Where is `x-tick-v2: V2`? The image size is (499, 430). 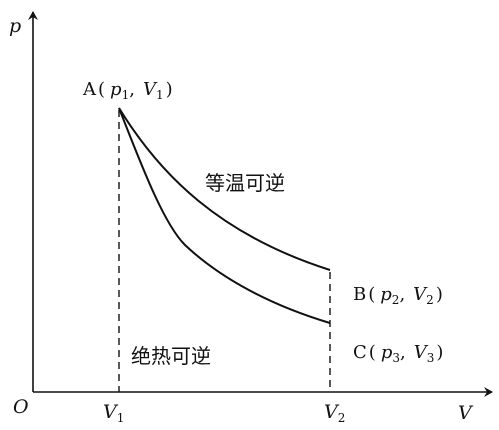
x-tick-v2: V2 is located at coordinates (334, 413).